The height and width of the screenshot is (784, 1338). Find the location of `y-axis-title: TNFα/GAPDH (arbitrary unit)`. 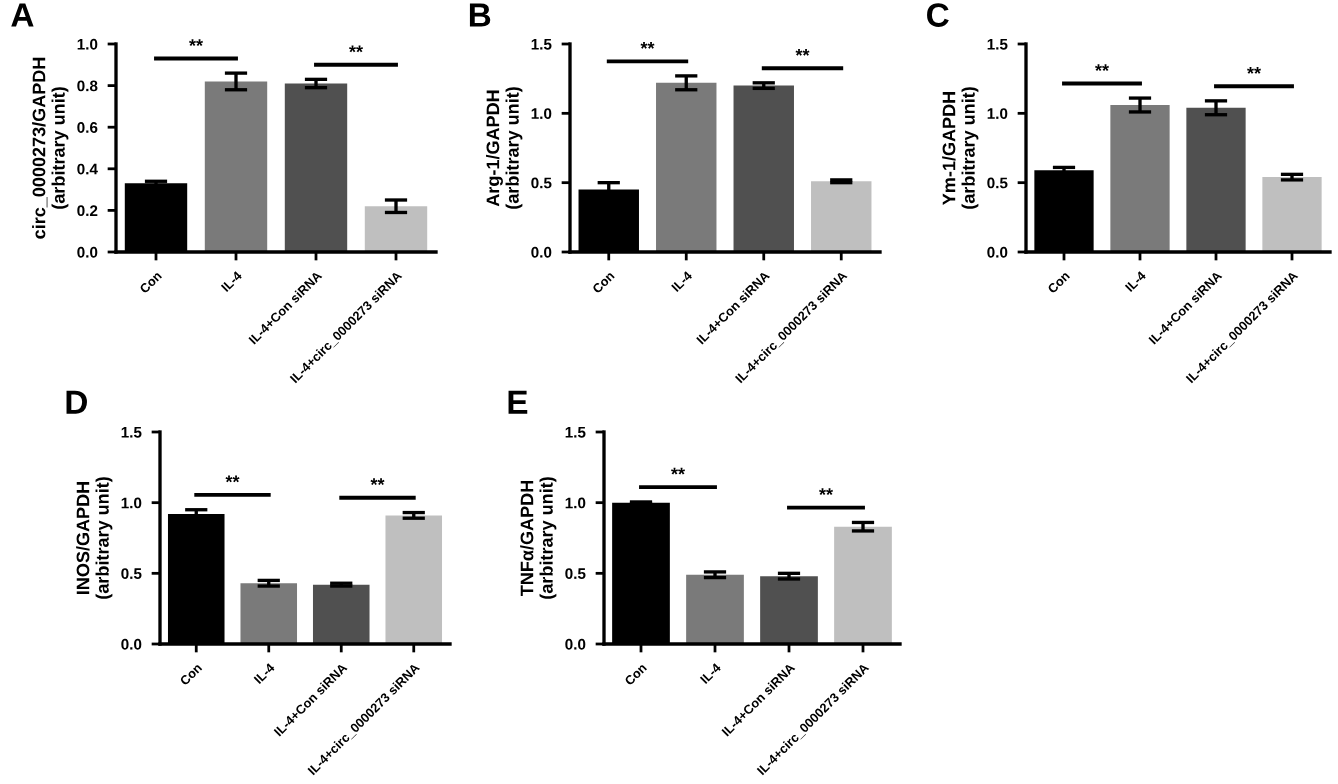

y-axis-title: TNFα/GAPDH (arbitrary unit) is located at coordinates (538, 538).